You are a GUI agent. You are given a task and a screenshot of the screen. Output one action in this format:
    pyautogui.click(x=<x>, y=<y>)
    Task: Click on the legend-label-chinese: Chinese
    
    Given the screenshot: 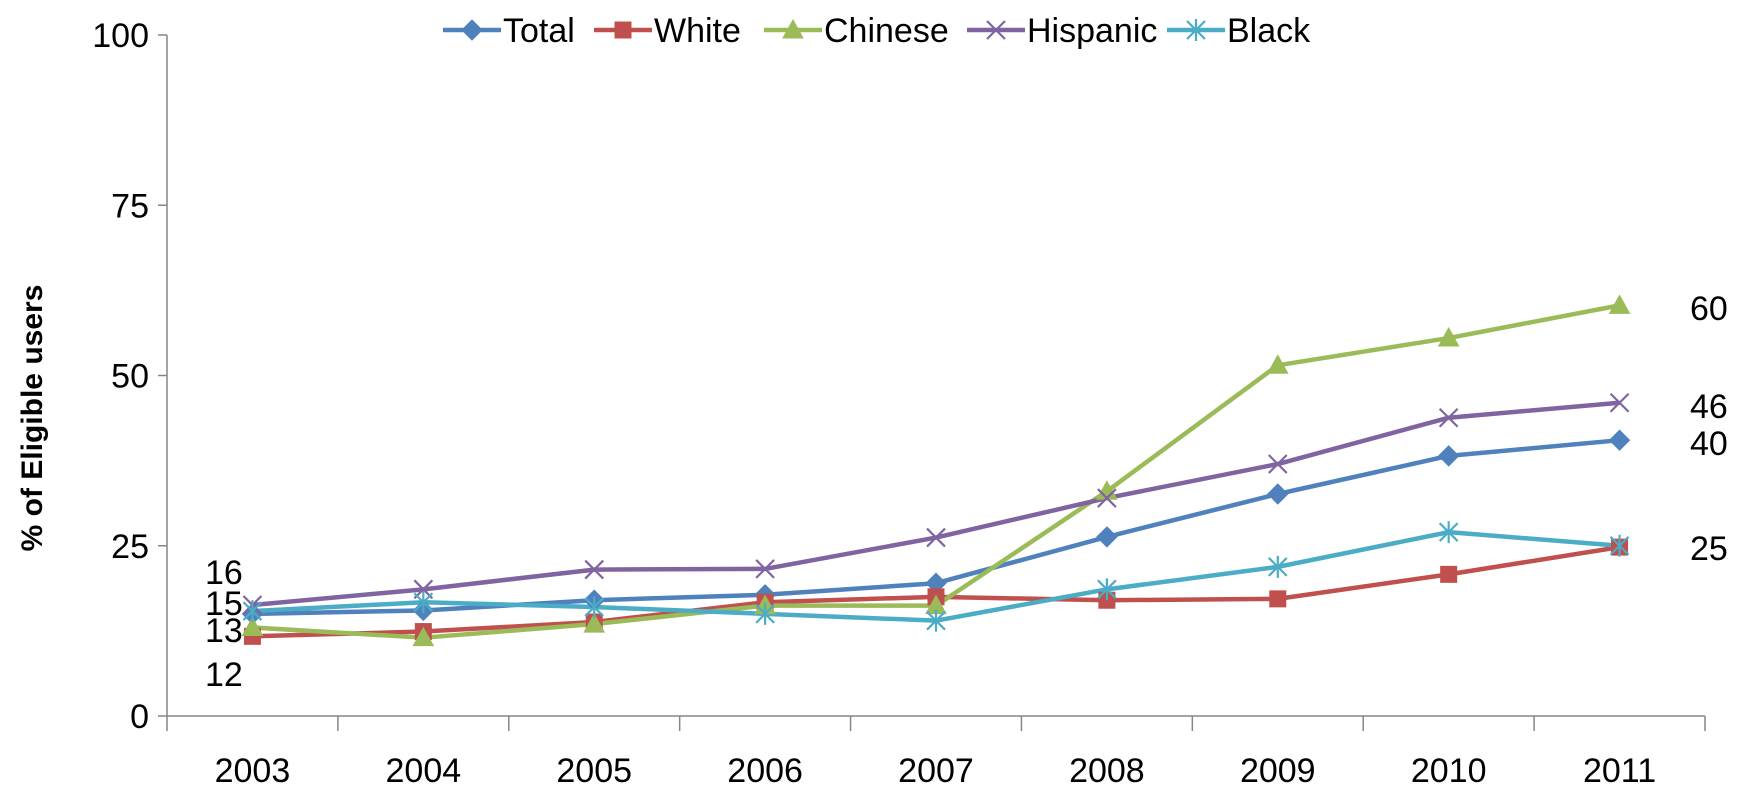 What is the action you would take?
    pyautogui.click(x=886, y=31)
    